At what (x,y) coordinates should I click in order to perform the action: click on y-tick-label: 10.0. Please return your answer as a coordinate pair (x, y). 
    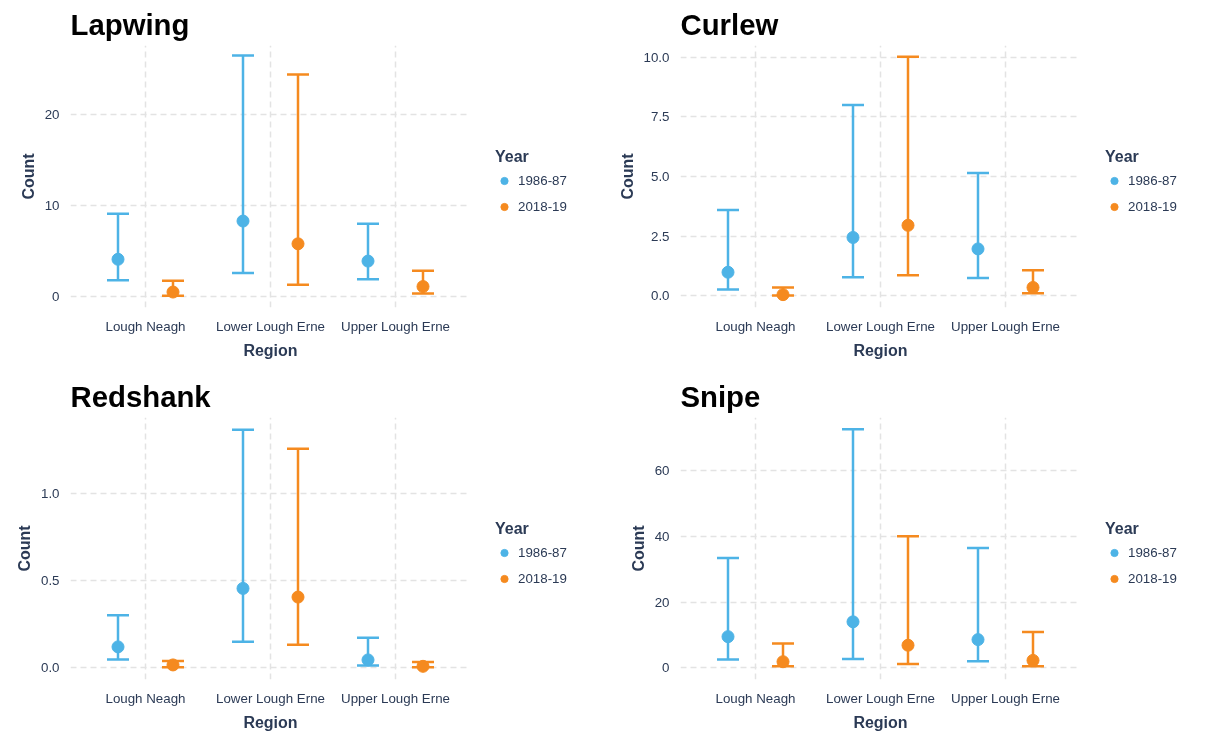
    Looking at the image, I should click on (656, 57).